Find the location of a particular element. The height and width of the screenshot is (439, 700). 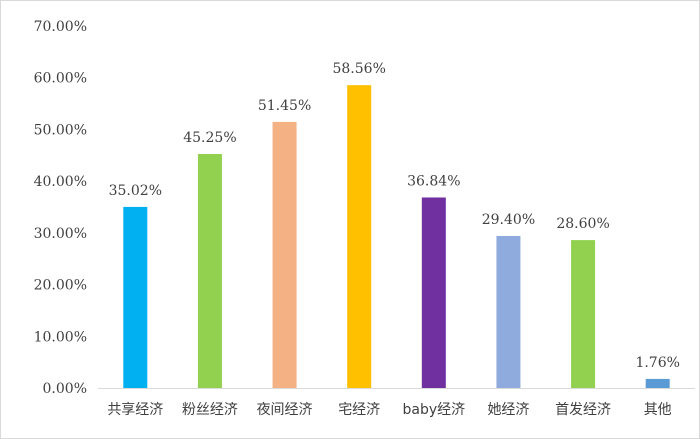

y-tick-label: 40.00% is located at coordinates (60, 182).